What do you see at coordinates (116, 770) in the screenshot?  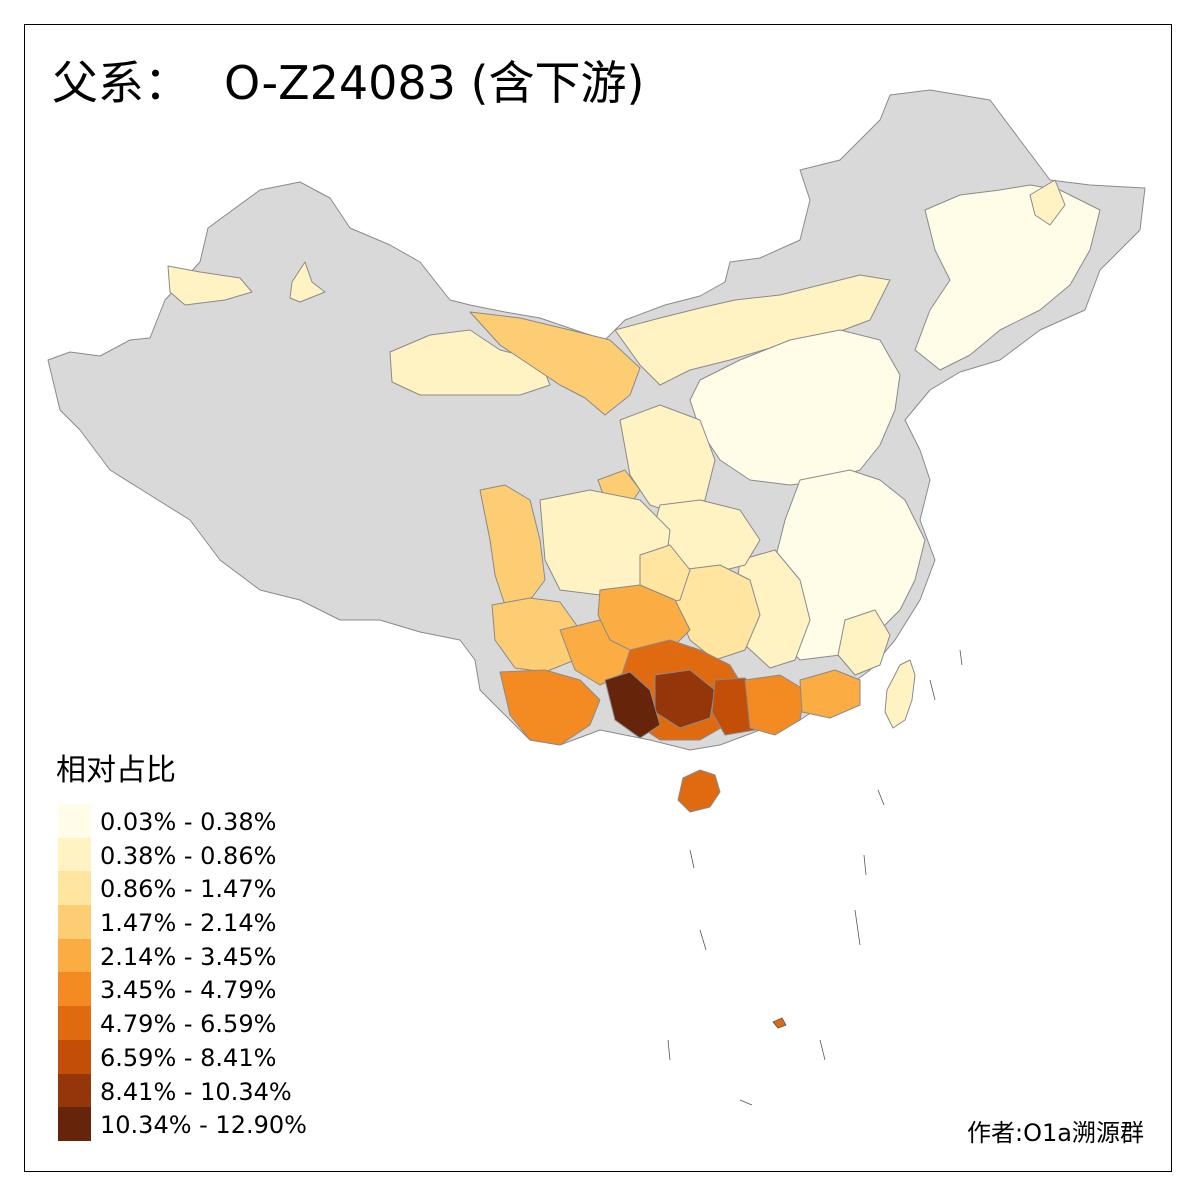 I see `legend-title: 相对占比` at bounding box center [116, 770].